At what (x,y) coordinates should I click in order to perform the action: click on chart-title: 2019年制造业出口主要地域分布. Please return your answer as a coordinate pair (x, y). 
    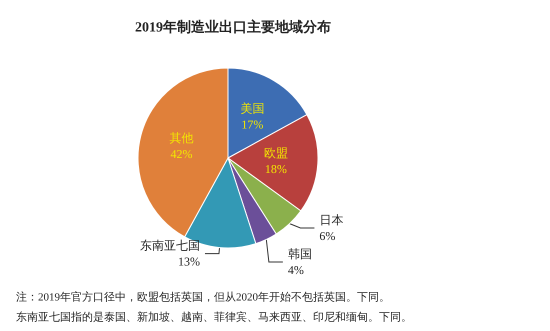
    Looking at the image, I should click on (233, 27).